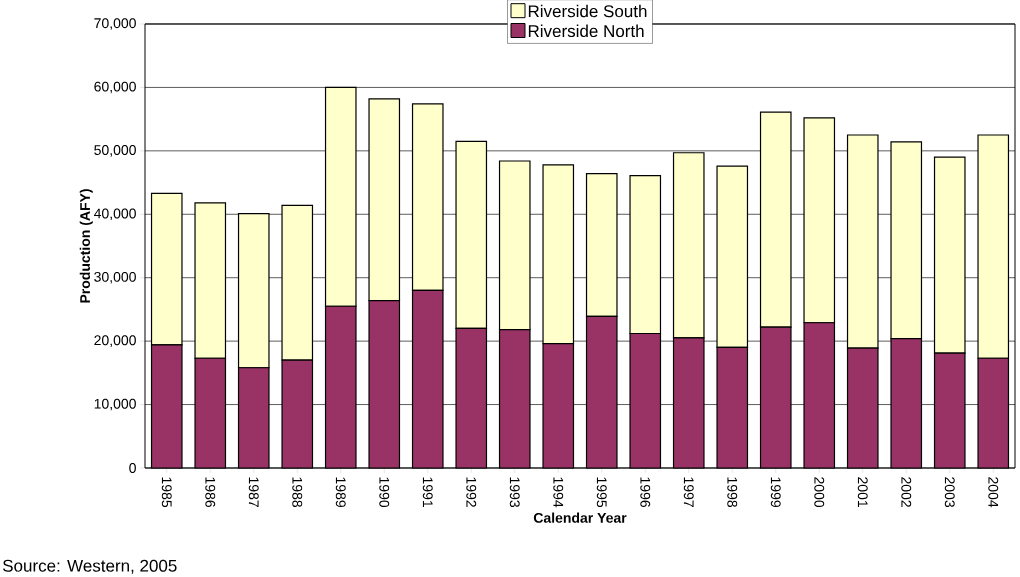 The width and height of the screenshot is (1020, 577). What do you see at coordinates (906, 492) in the screenshot?
I see `x-tick-label: 2002` at bounding box center [906, 492].